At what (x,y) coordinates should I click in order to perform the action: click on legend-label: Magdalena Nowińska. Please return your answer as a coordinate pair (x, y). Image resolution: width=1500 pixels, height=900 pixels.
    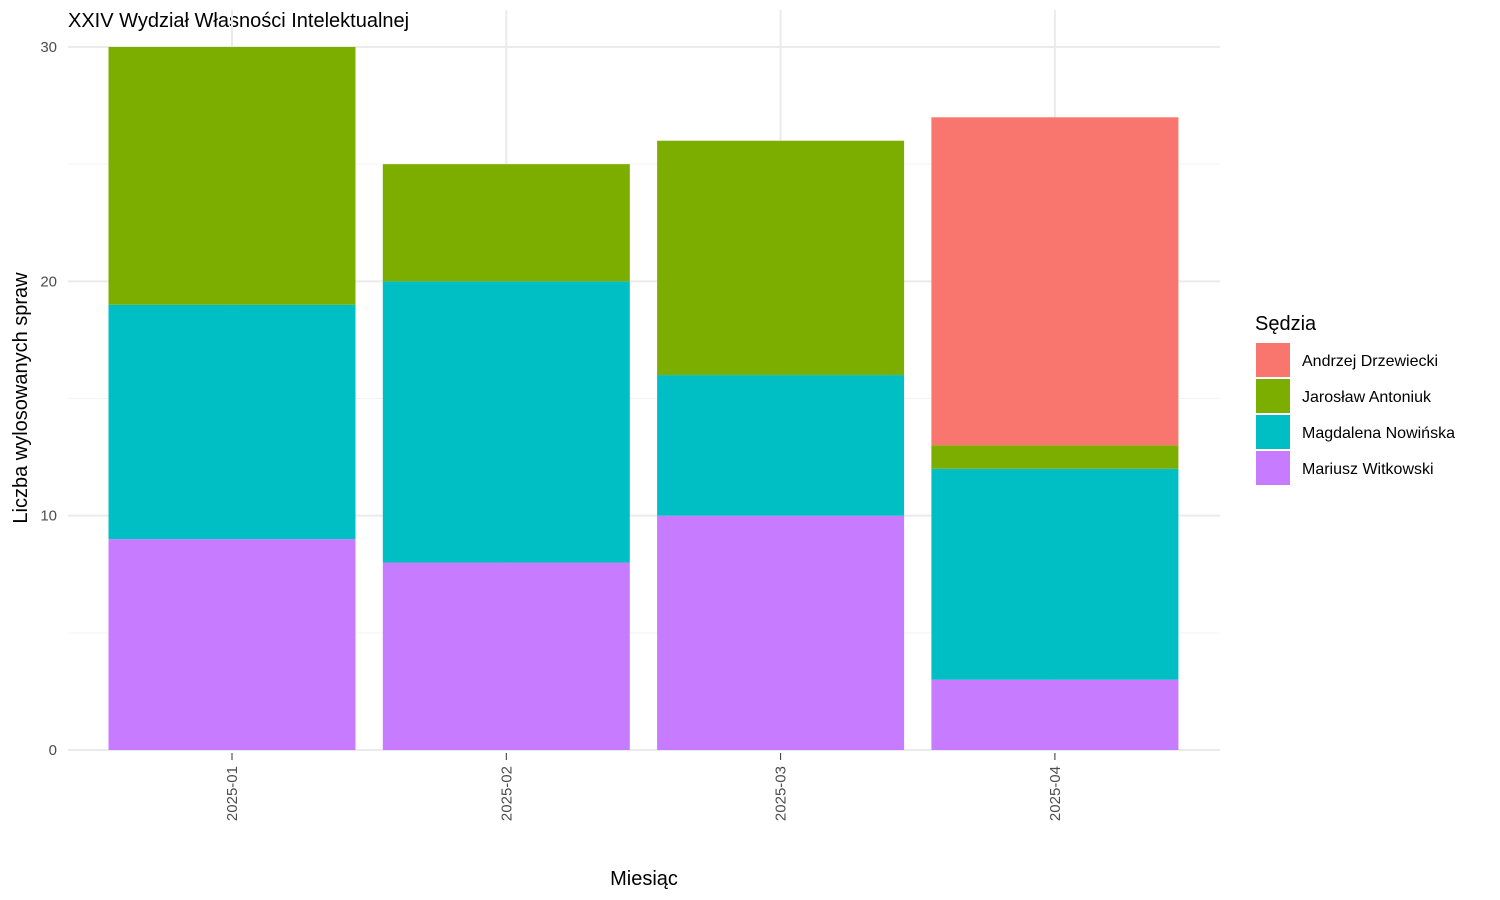
    Looking at the image, I should click on (1378, 433).